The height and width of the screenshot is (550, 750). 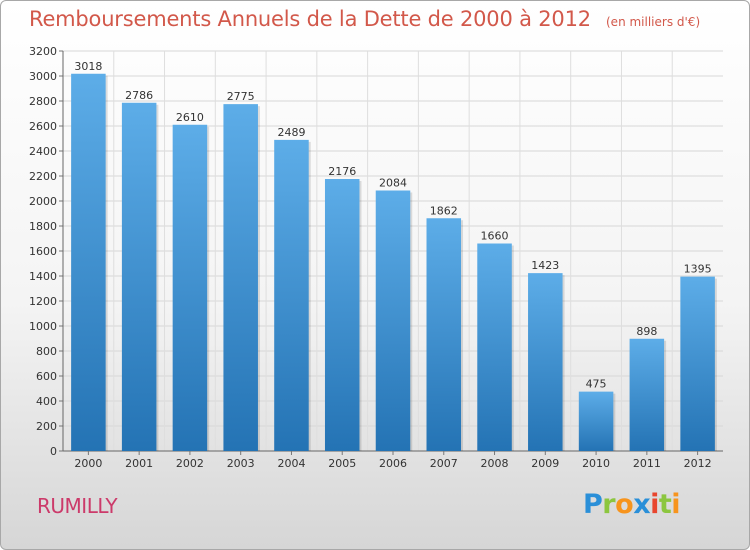 What do you see at coordinates (43, 151) in the screenshot?
I see `y-tick-label: 2400` at bounding box center [43, 151].